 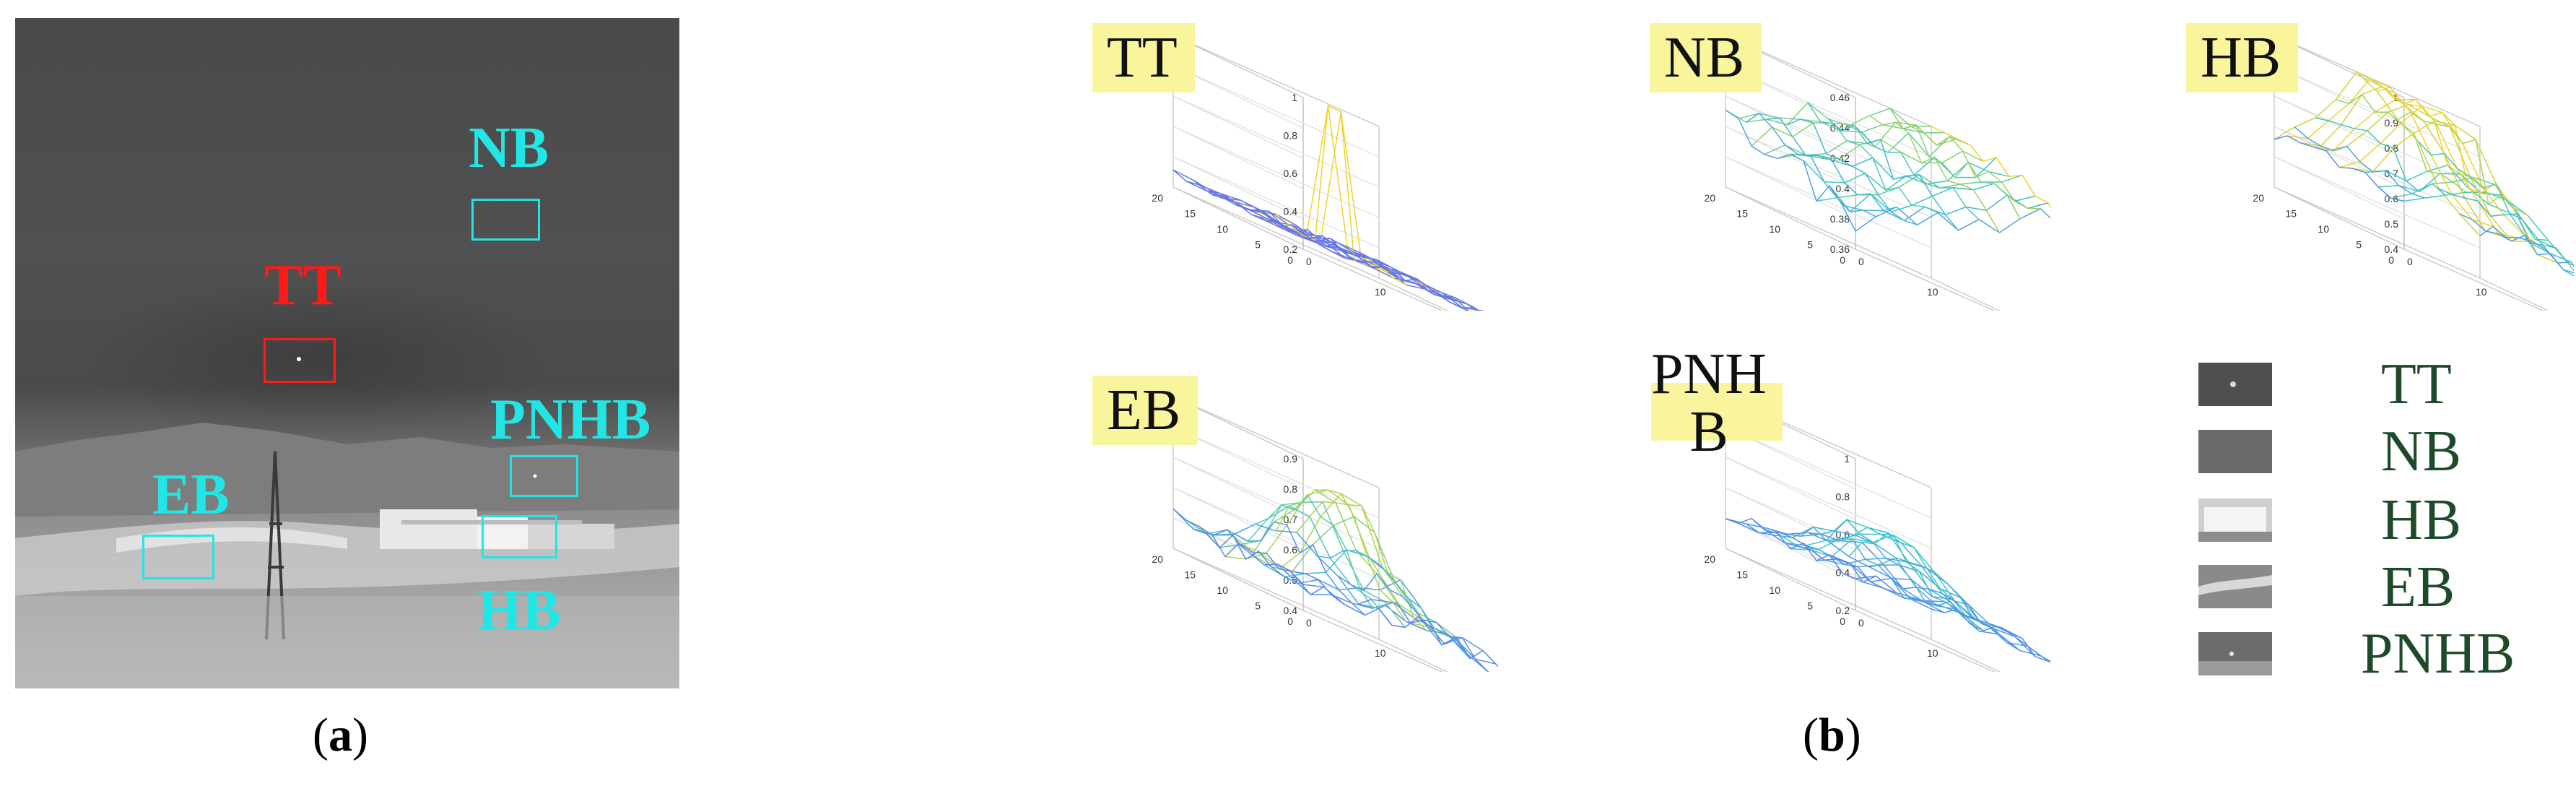 I want to click on roi-label-hb: HB, so click(x=519, y=610).